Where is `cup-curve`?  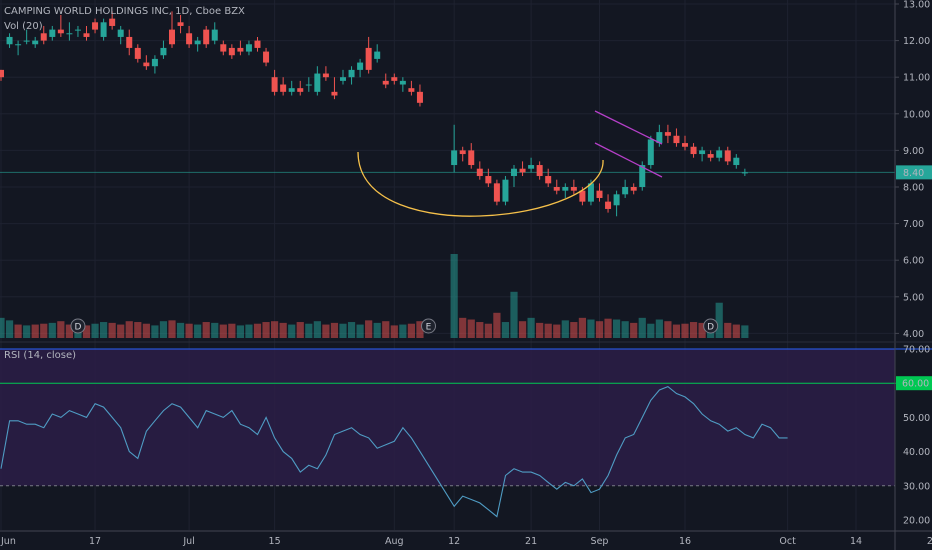
cup-curve is located at coordinates (480, 184).